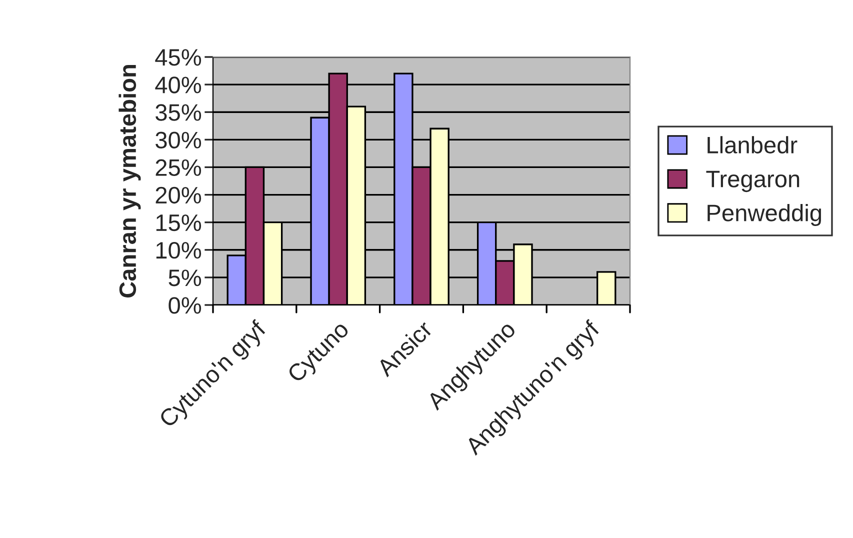  What do you see at coordinates (179, 250) in the screenshot?
I see `y-tick-label: 10%` at bounding box center [179, 250].